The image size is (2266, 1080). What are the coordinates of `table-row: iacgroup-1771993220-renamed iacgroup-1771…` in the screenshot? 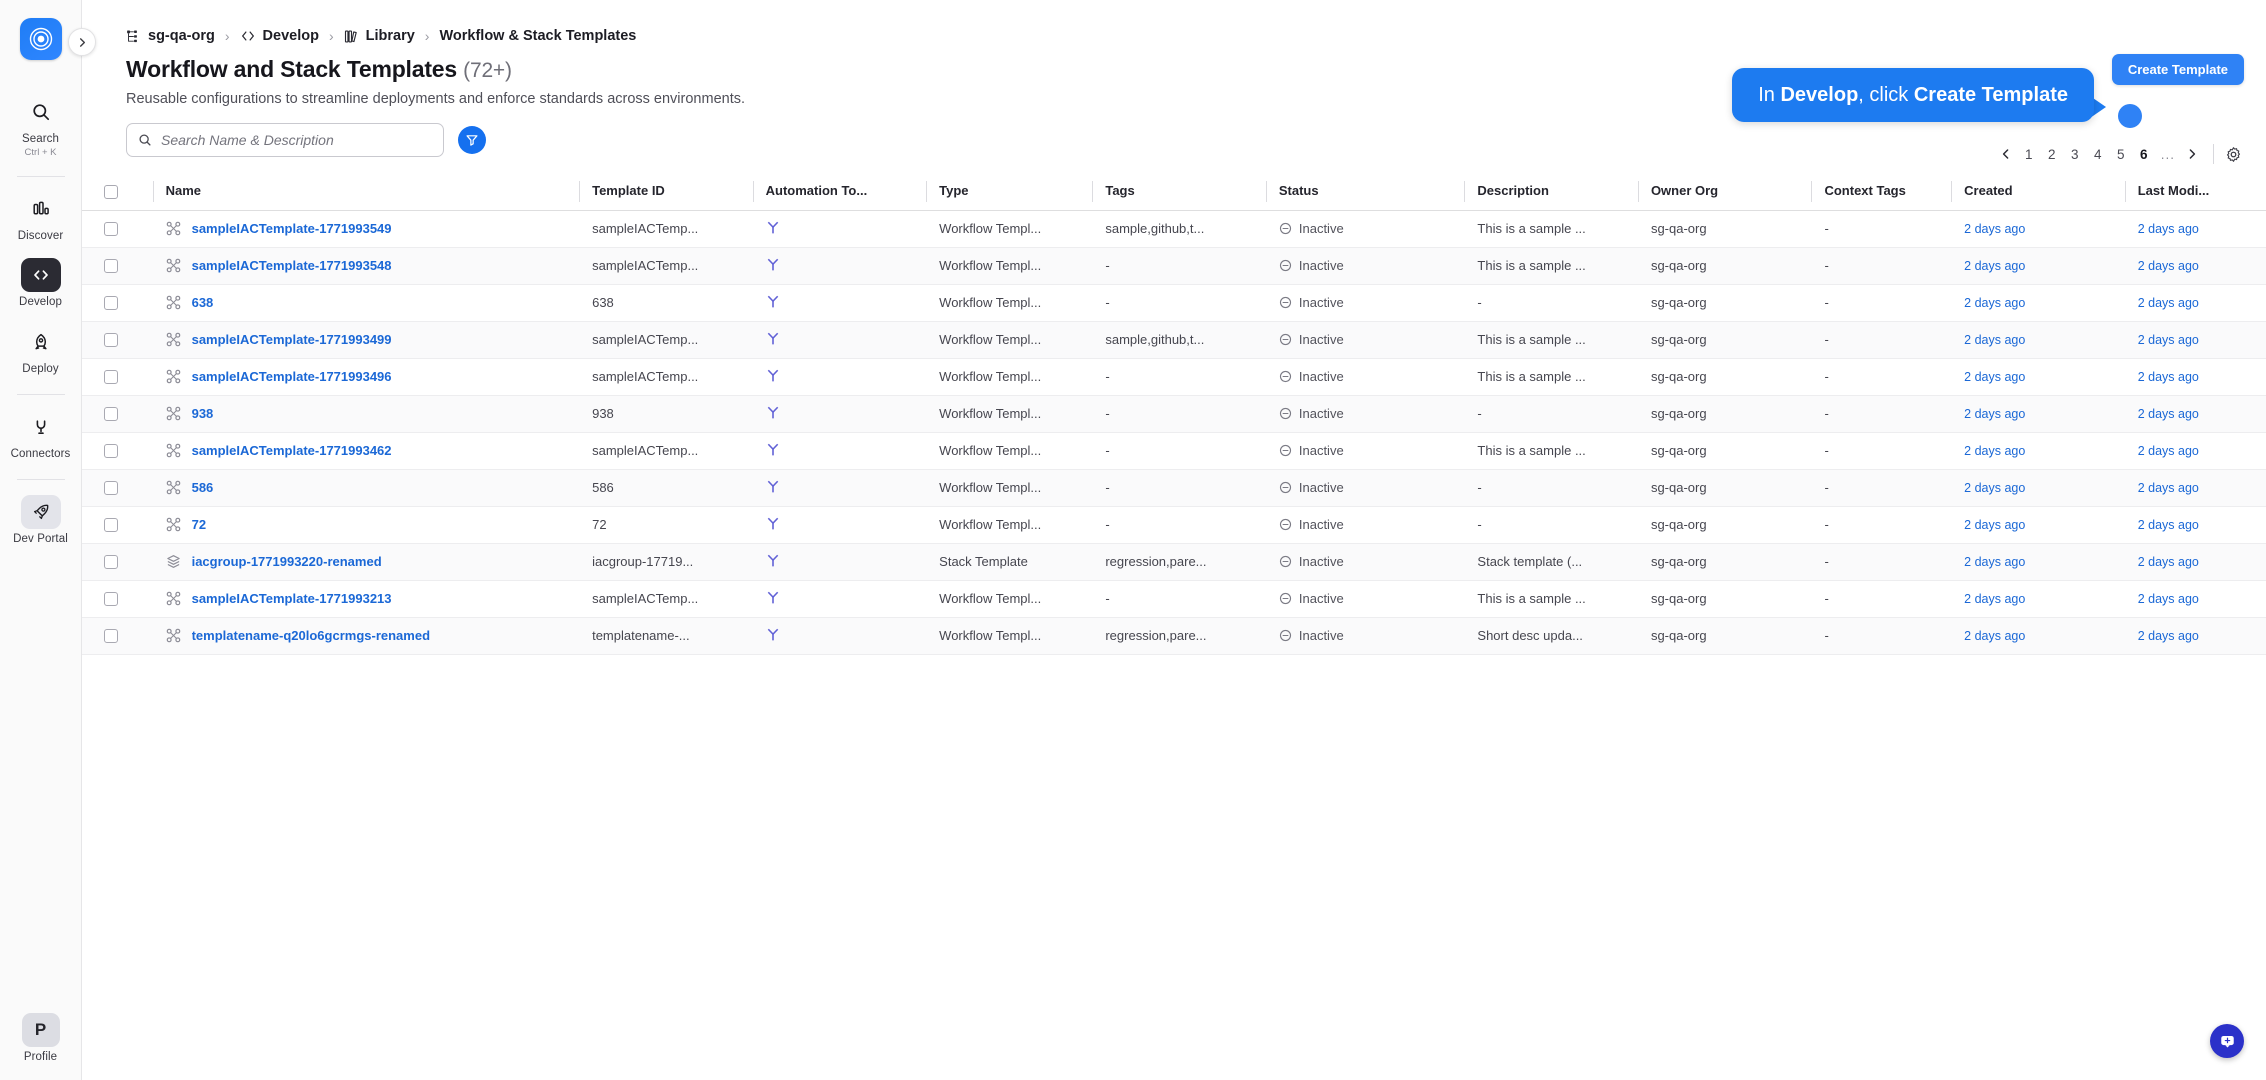 It's located at (1174, 562).